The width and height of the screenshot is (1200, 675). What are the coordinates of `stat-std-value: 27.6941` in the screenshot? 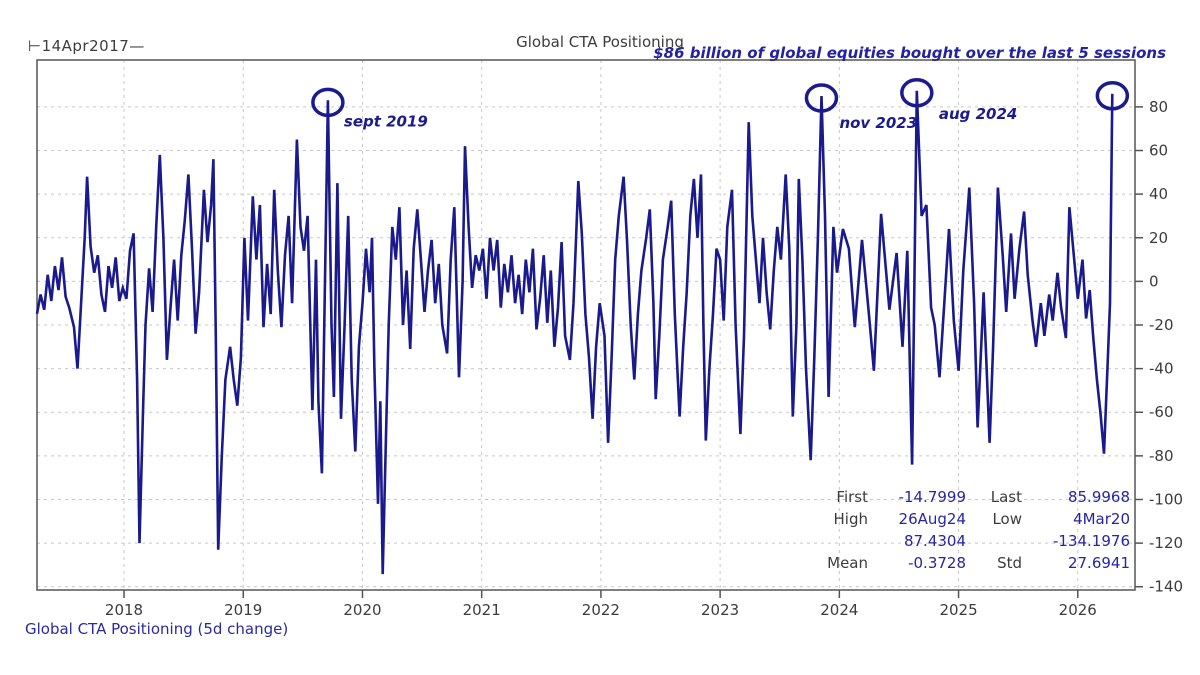 It's located at (1098, 563).